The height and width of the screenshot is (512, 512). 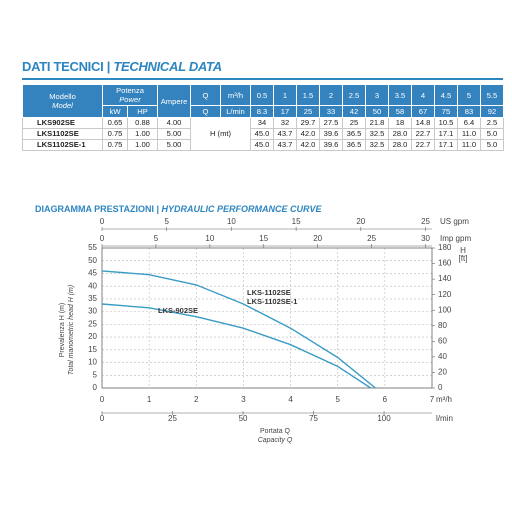 What do you see at coordinates (442, 356) in the screenshot?
I see `y2-tick-label: 40` at bounding box center [442, 356].